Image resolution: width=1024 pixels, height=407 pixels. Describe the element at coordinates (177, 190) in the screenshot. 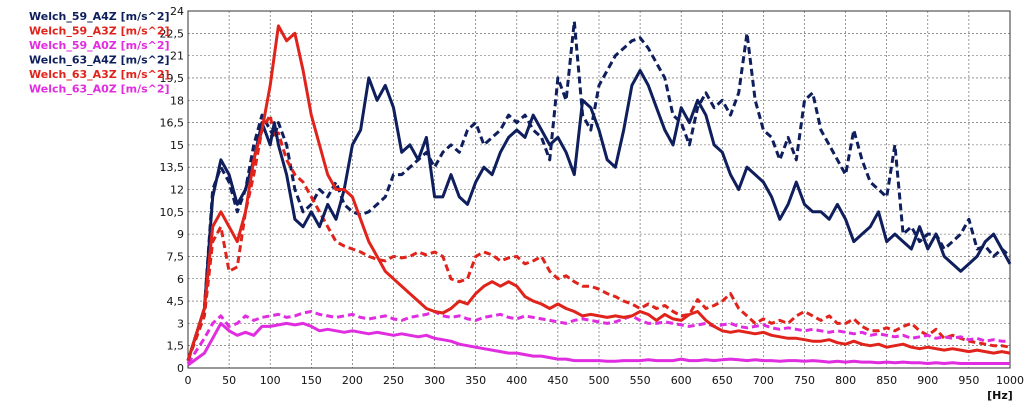

I see `y-tick-label: 12` at that location.